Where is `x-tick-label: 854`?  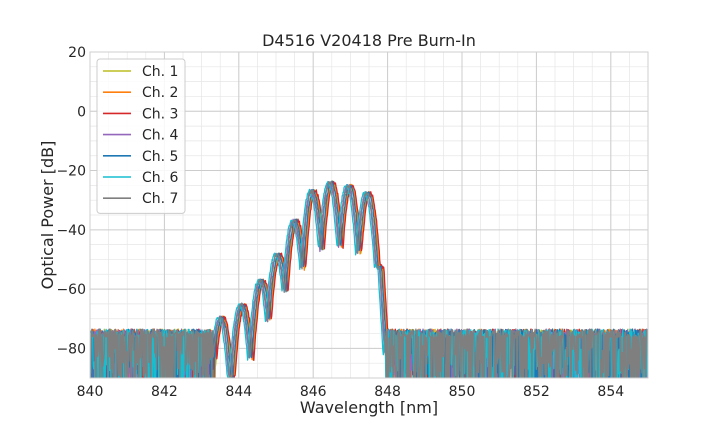 x-tick-label: 854 is located at coordinates (610, 392).